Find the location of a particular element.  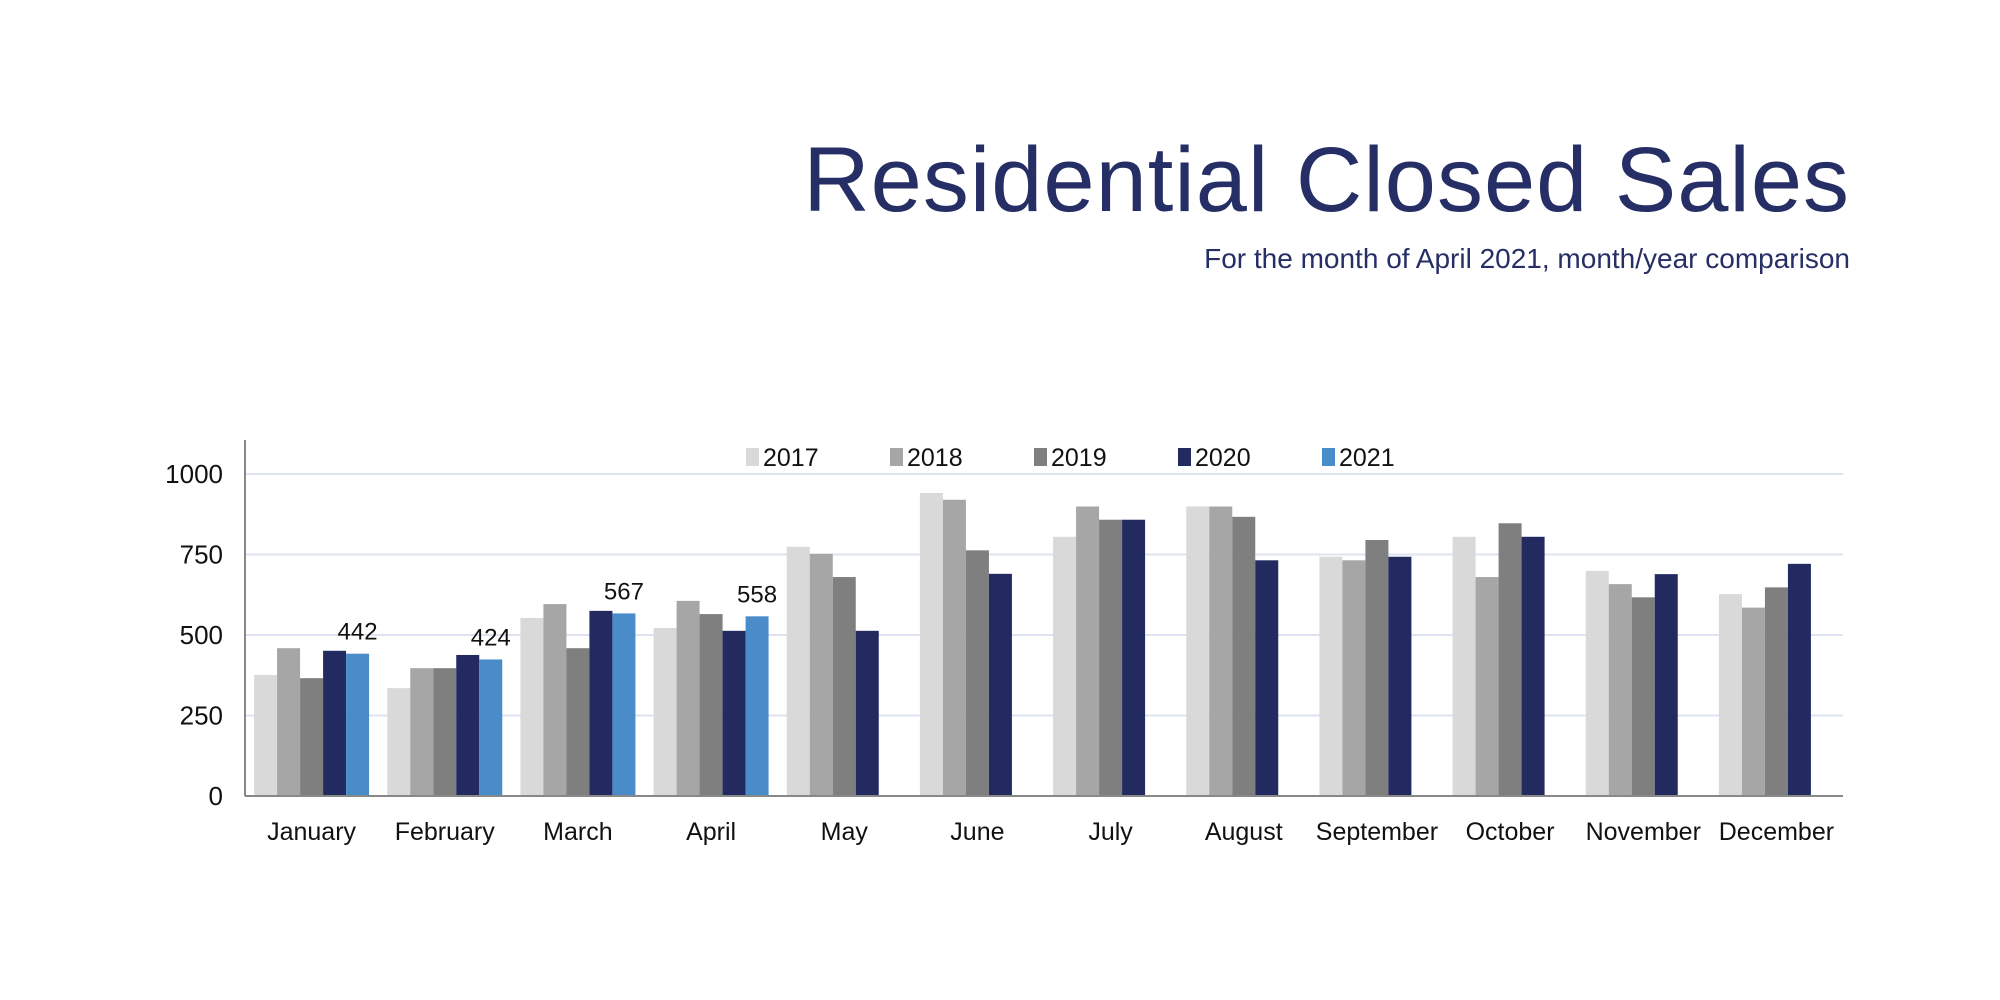

x-tick-label: March is located at coordinates (577, 832).